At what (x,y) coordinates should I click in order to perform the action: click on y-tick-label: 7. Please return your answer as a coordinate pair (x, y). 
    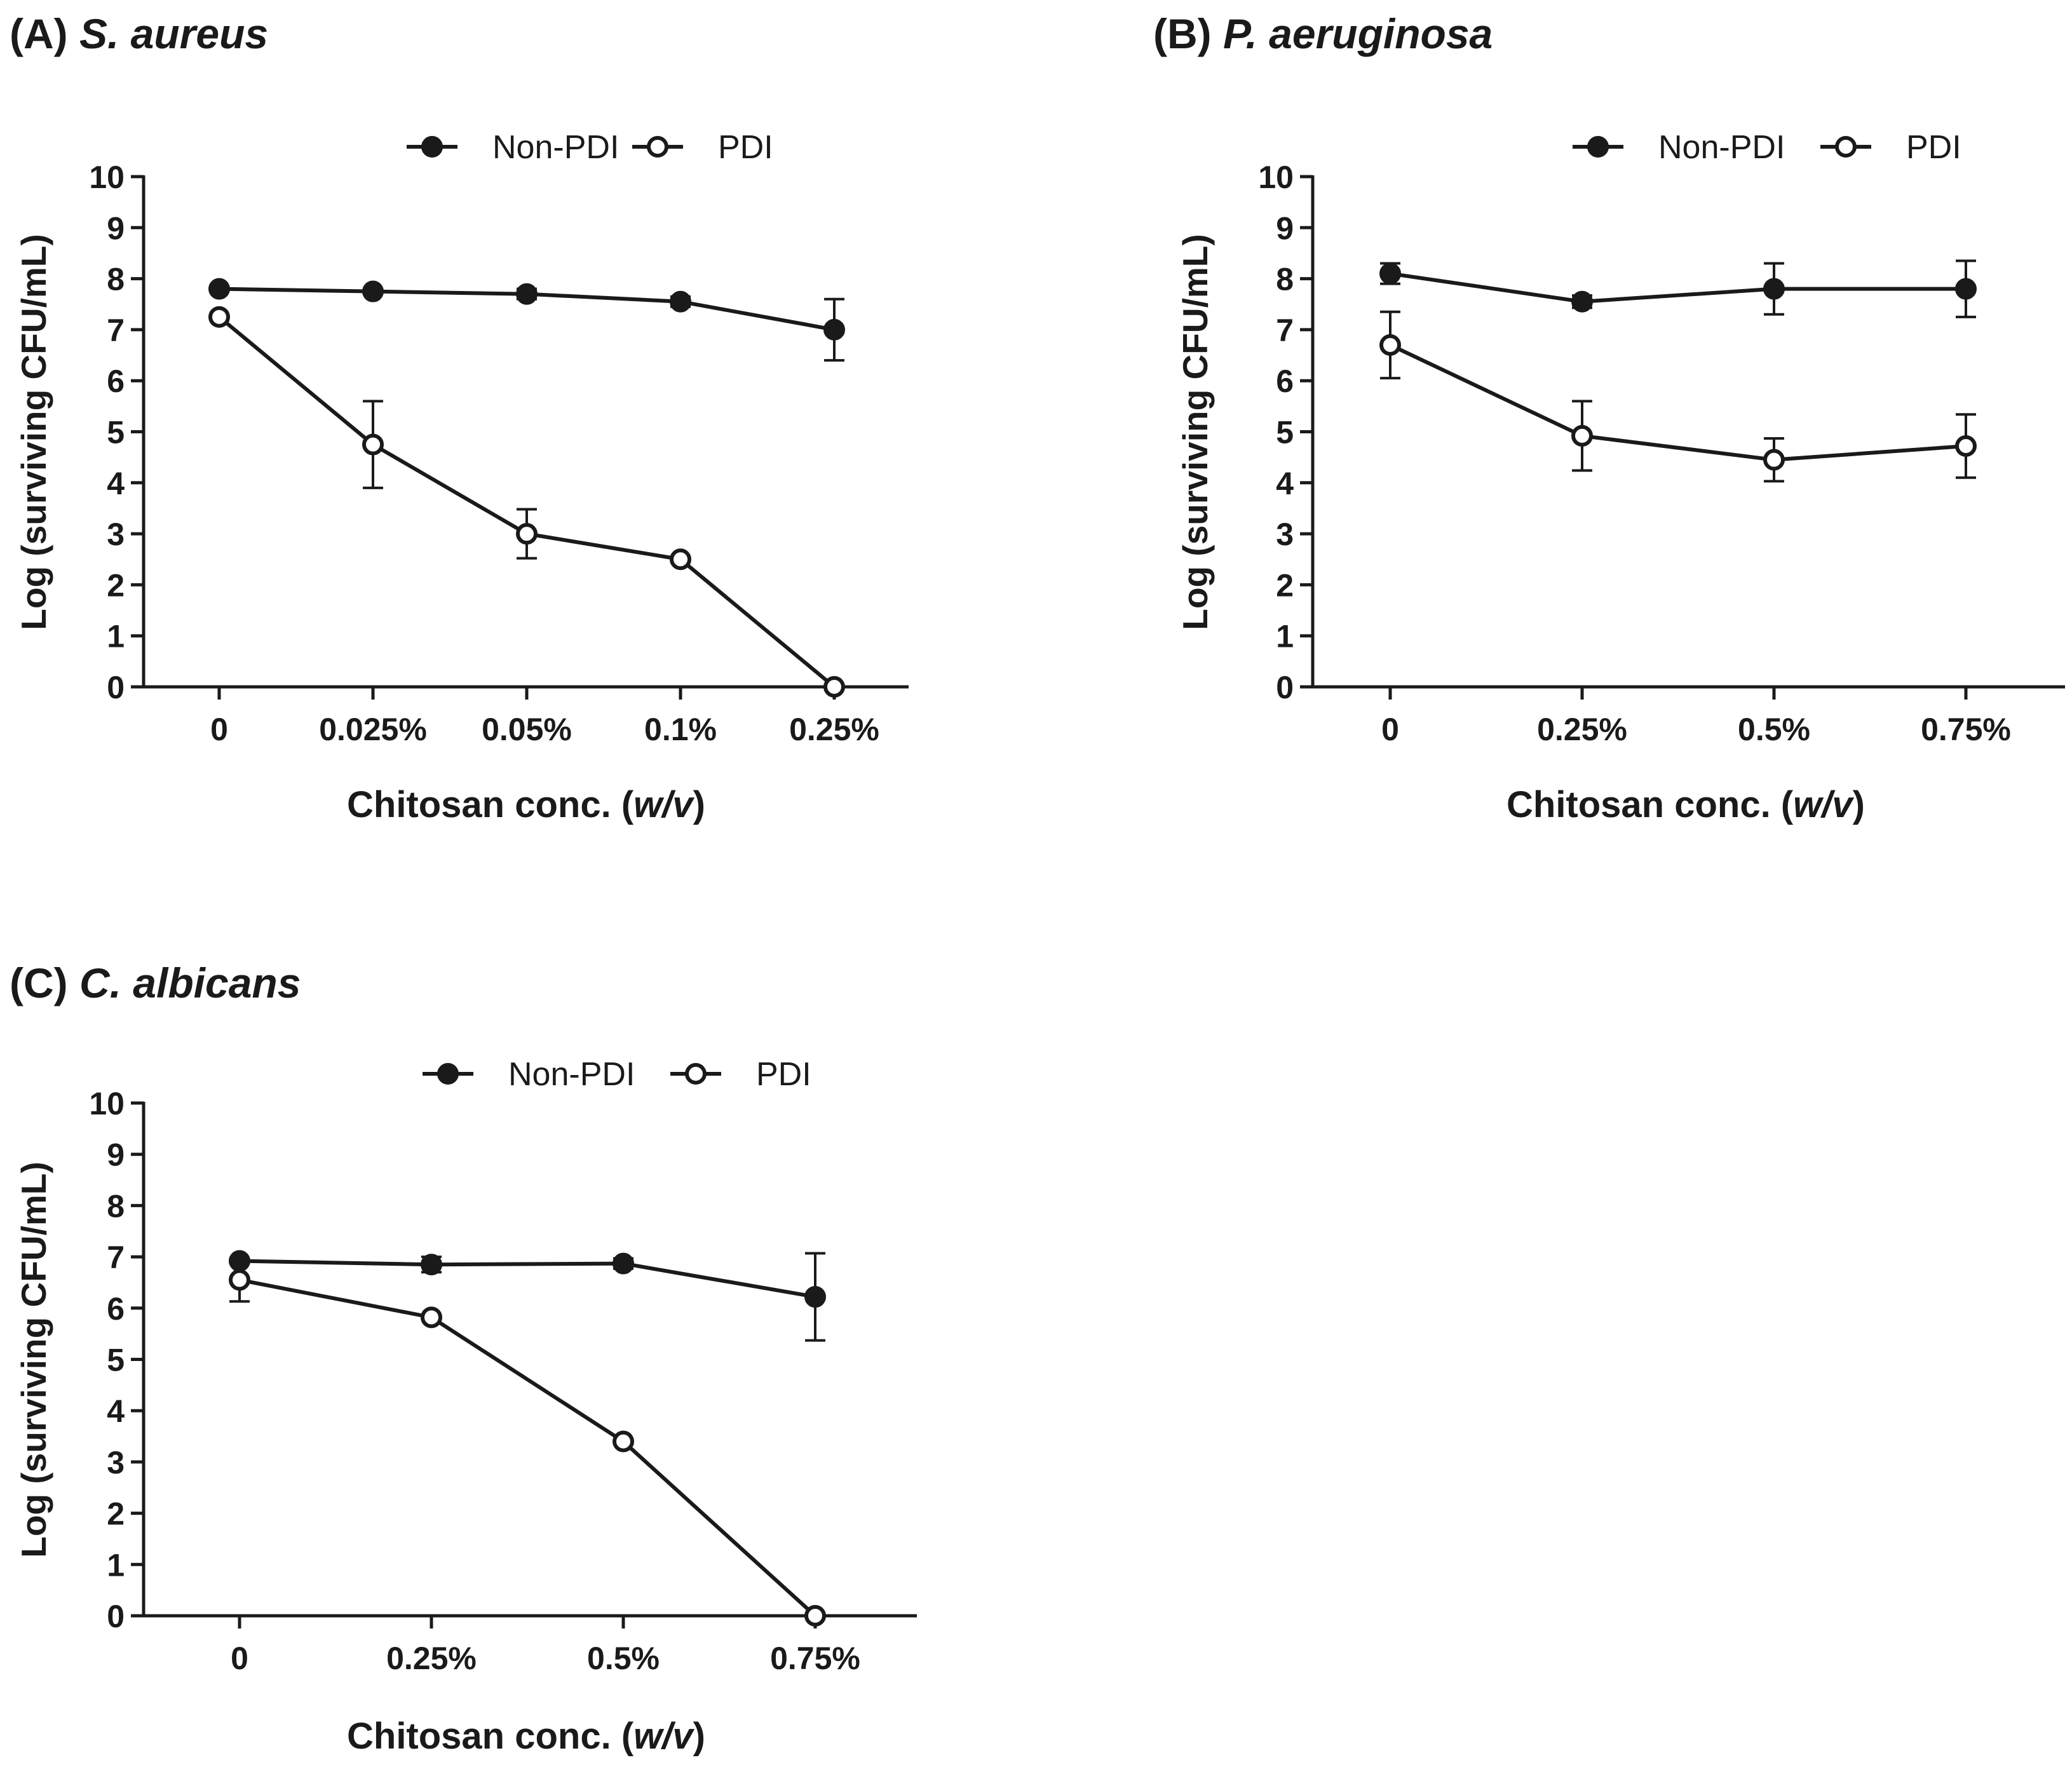
    Looking at the image, I should click on (116, 1257).